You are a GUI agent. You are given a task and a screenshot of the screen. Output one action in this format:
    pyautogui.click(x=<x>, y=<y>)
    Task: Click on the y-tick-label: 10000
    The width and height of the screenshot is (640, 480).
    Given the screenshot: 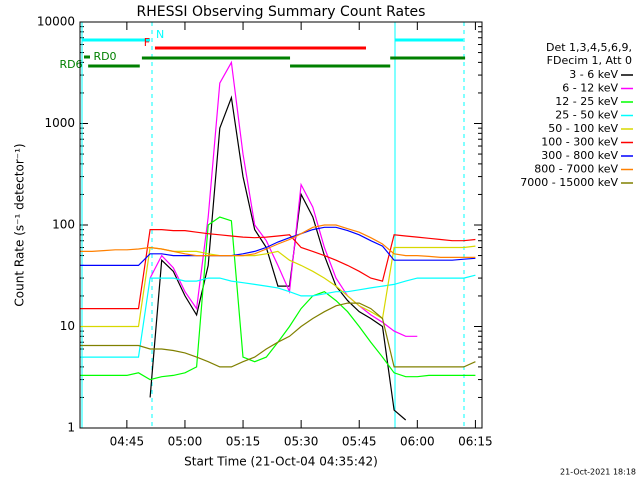 What is the action you would take?
    pyautogui.click(x=56, y=22)
    